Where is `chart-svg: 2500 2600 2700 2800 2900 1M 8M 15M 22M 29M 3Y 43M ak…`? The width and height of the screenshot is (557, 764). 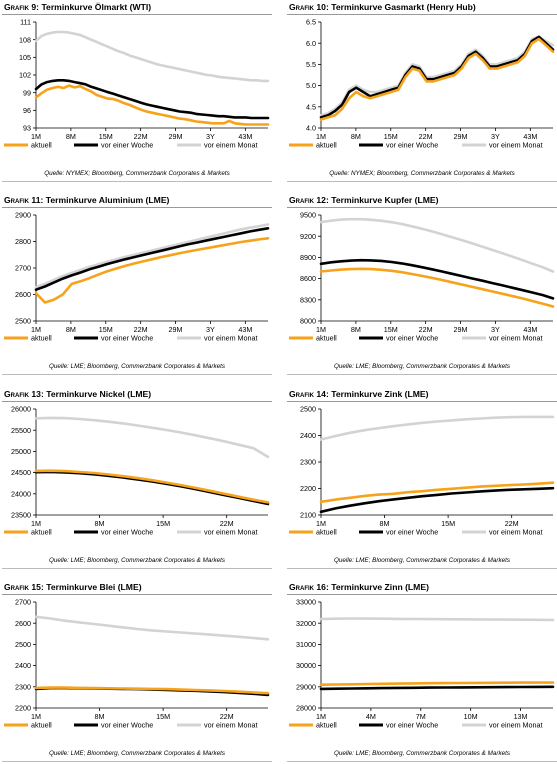 chart-svg: 2500 2600 2700 2800 2900 1M 8M 15M 22M 29M 3Y 43M ak… is located at coordinates (137, 277).